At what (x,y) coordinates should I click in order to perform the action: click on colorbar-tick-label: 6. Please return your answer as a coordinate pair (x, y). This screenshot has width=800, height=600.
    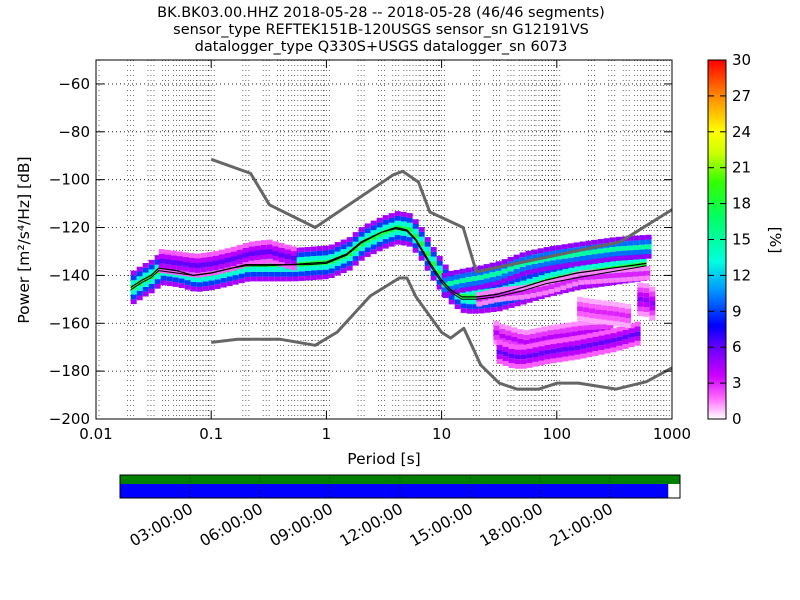
    Looking at the image, I should click on (737, 347).